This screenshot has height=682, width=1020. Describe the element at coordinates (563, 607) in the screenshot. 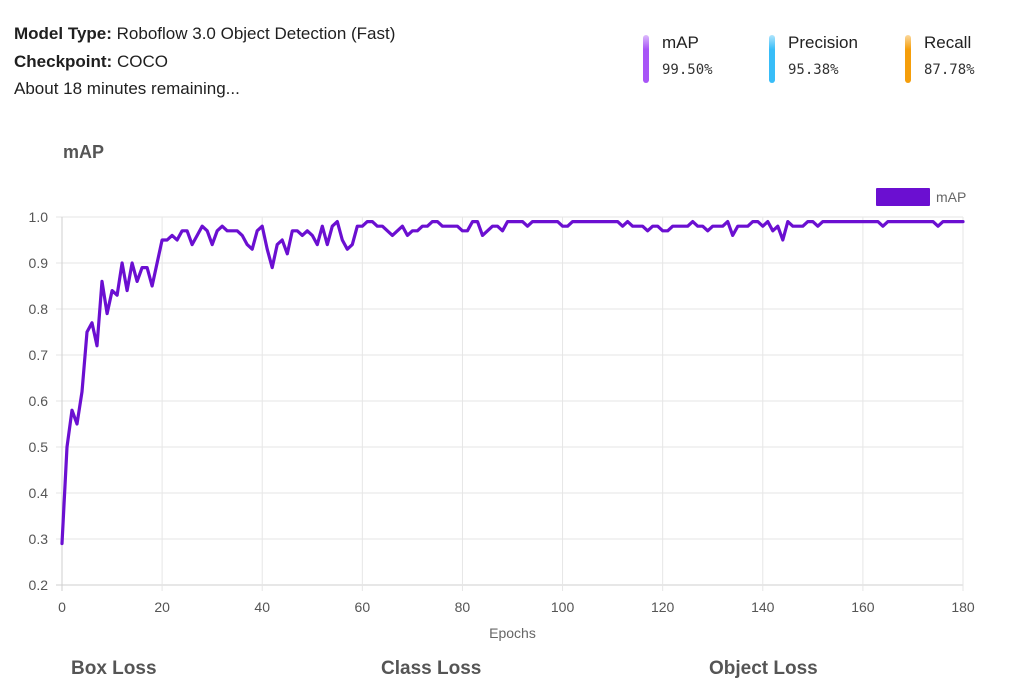

I see `x-tick-label: 100` at that location.